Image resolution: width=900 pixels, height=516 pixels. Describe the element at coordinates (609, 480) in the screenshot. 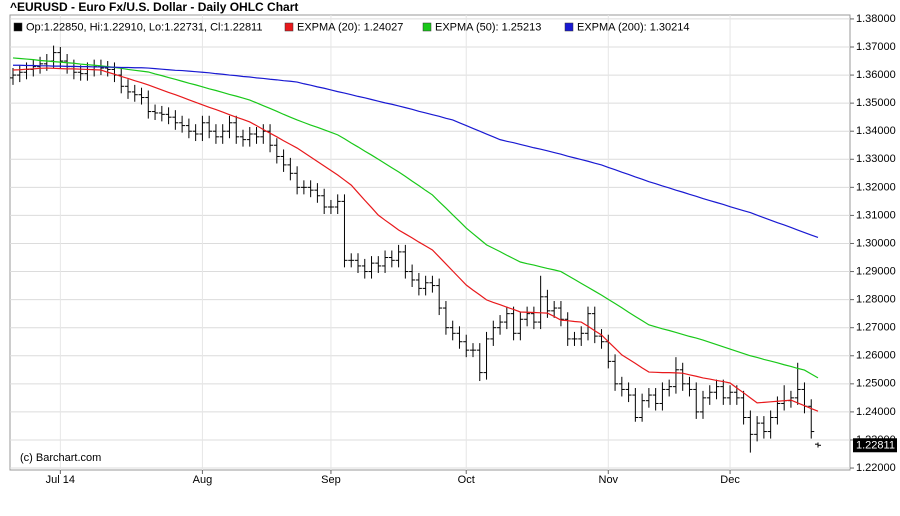

I see `x-tick-label: Nov` at that location.